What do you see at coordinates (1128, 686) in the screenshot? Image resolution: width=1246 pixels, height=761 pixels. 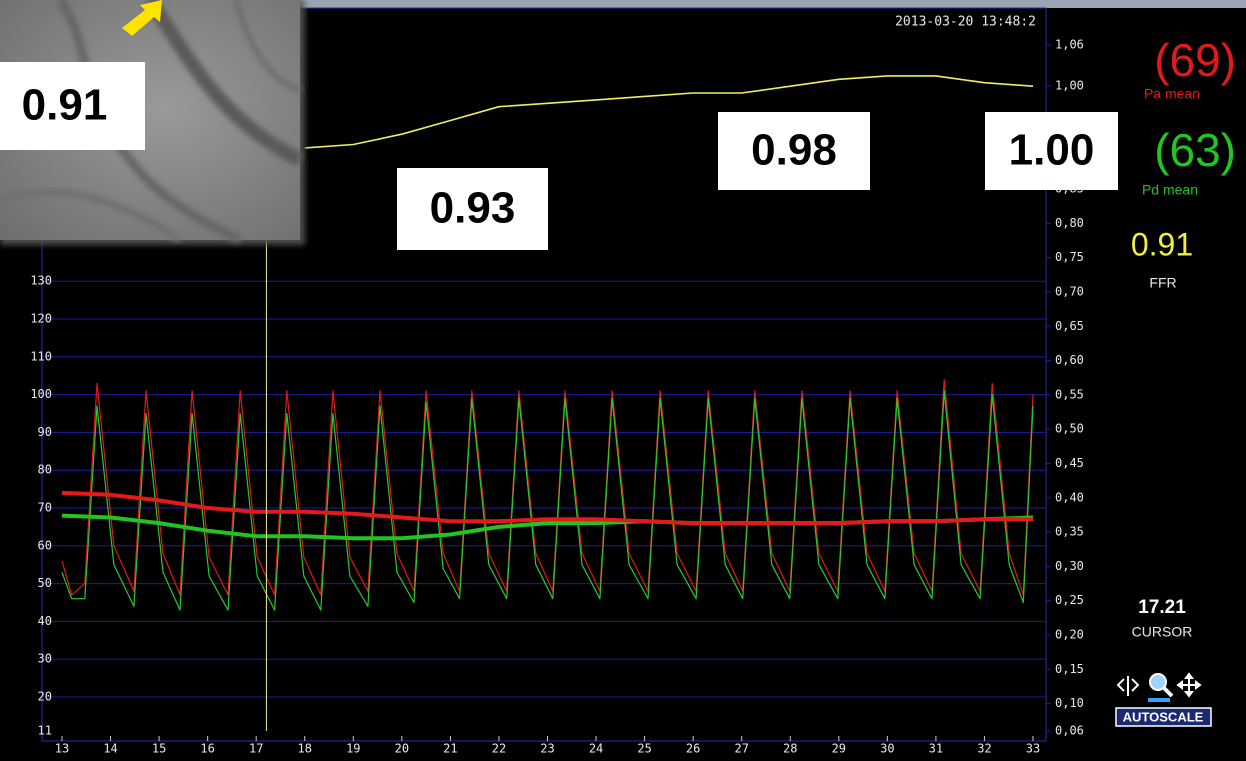 I see `scroll-icon` at bounding box center [1128, 686].